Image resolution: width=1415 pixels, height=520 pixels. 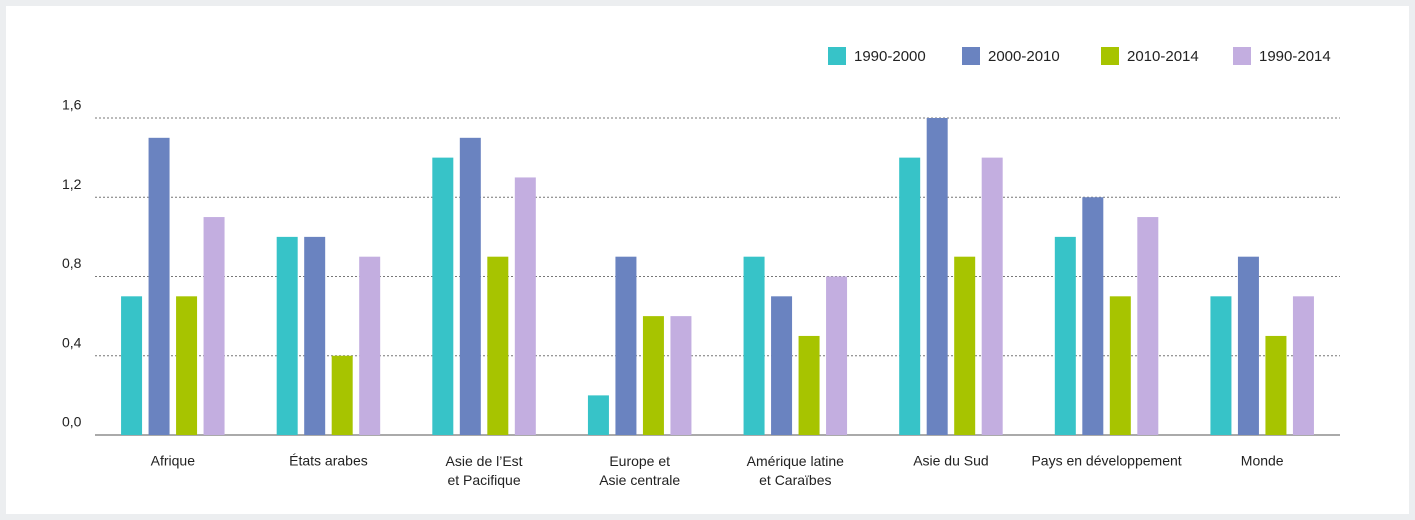 I want to click on legend-label: 1990-2014, so click(x=1295, y=56).